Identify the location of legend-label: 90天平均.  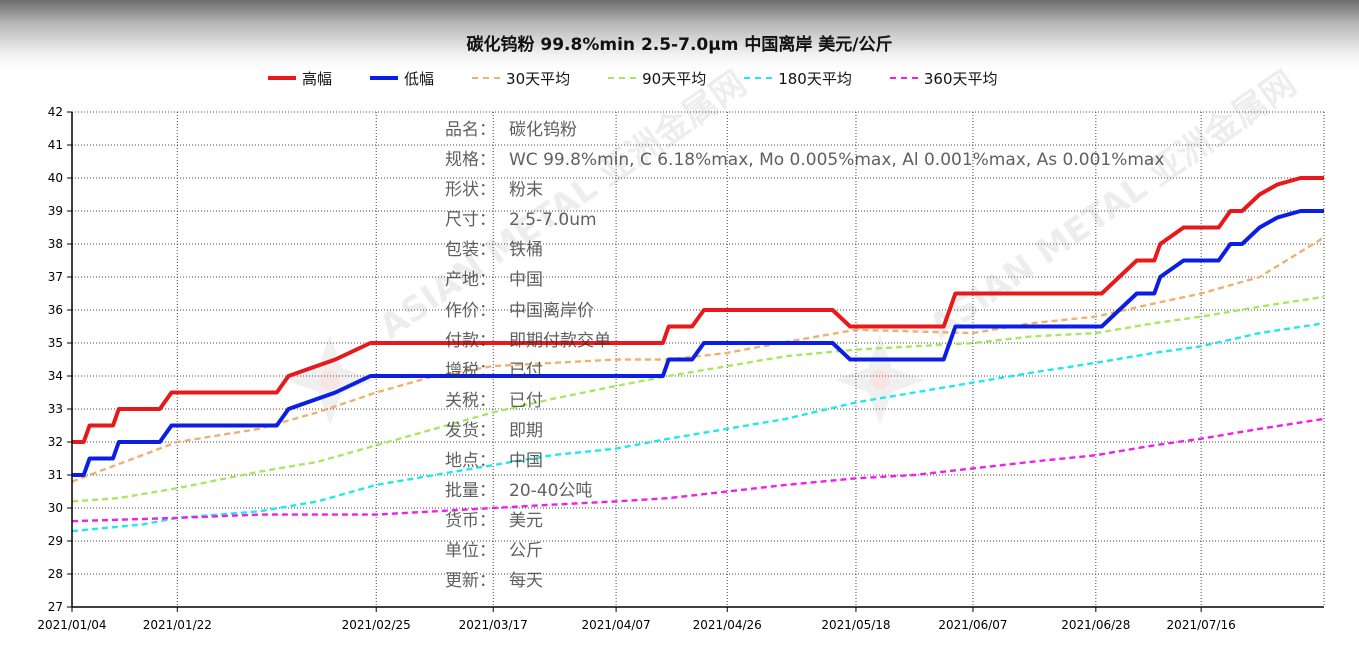
(674, 78).